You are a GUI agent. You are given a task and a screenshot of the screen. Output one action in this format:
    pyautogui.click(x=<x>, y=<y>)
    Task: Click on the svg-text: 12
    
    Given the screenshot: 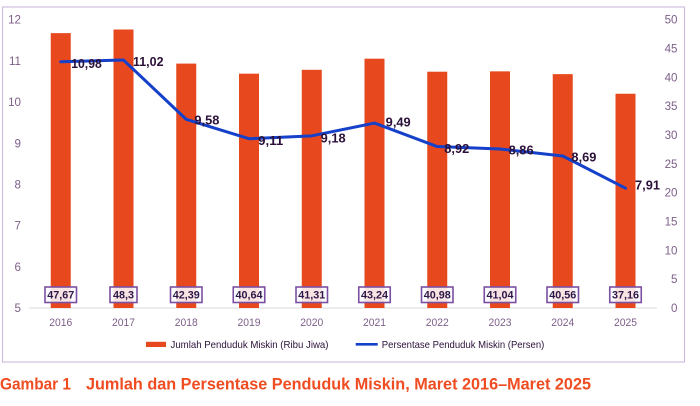 What is the action you would take?
    pyautogui.click(x=14, y=20)
    